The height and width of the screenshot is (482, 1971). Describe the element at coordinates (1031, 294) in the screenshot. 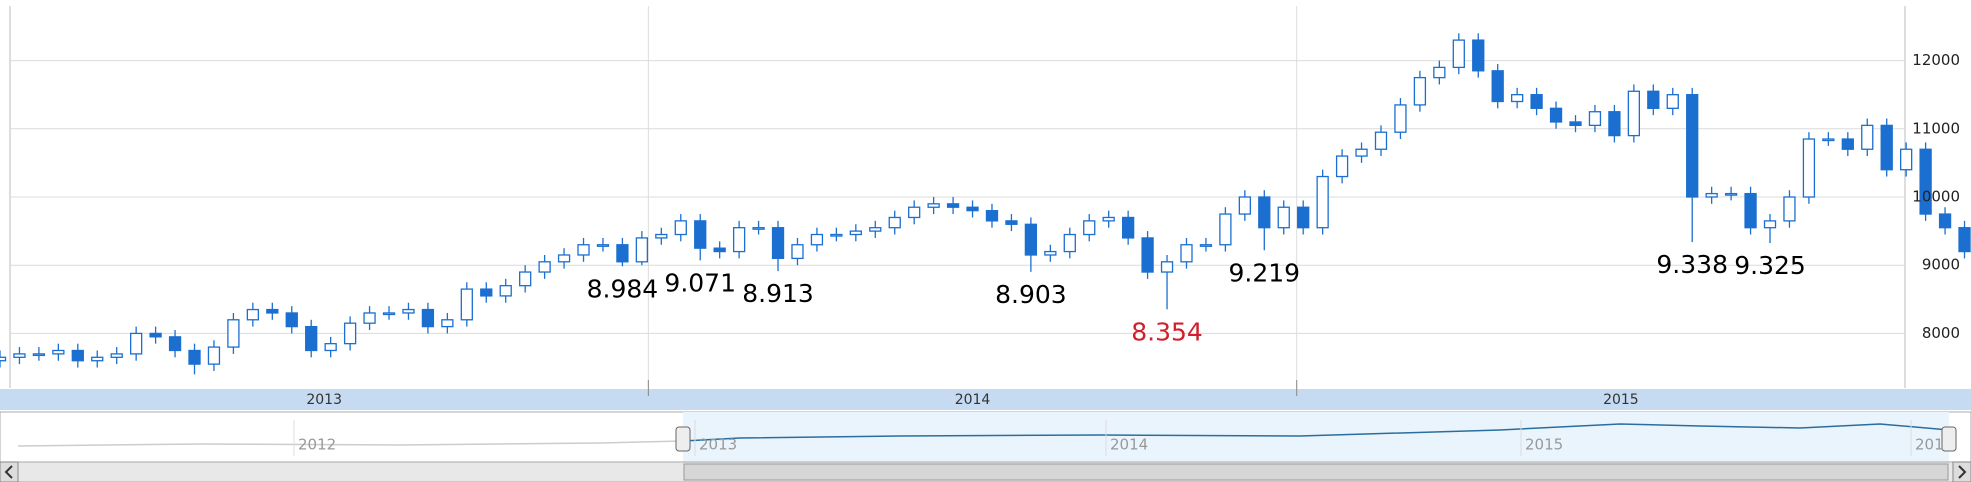

I see `annotation: 8.903` at that location.